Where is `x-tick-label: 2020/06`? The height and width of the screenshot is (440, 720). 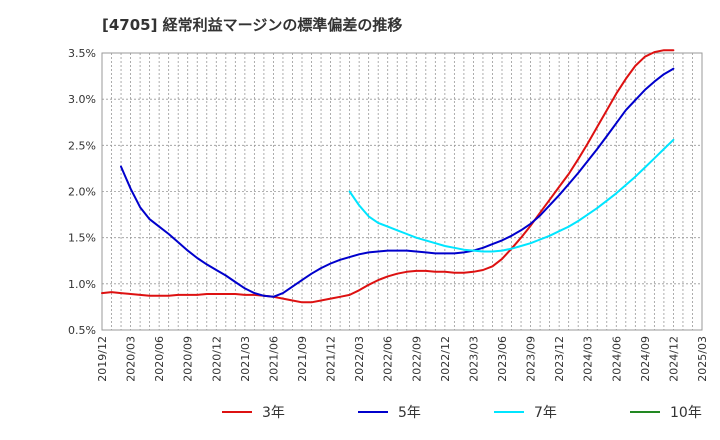
x-tick-label: 2020/06 is located at coordinates (159, 359).